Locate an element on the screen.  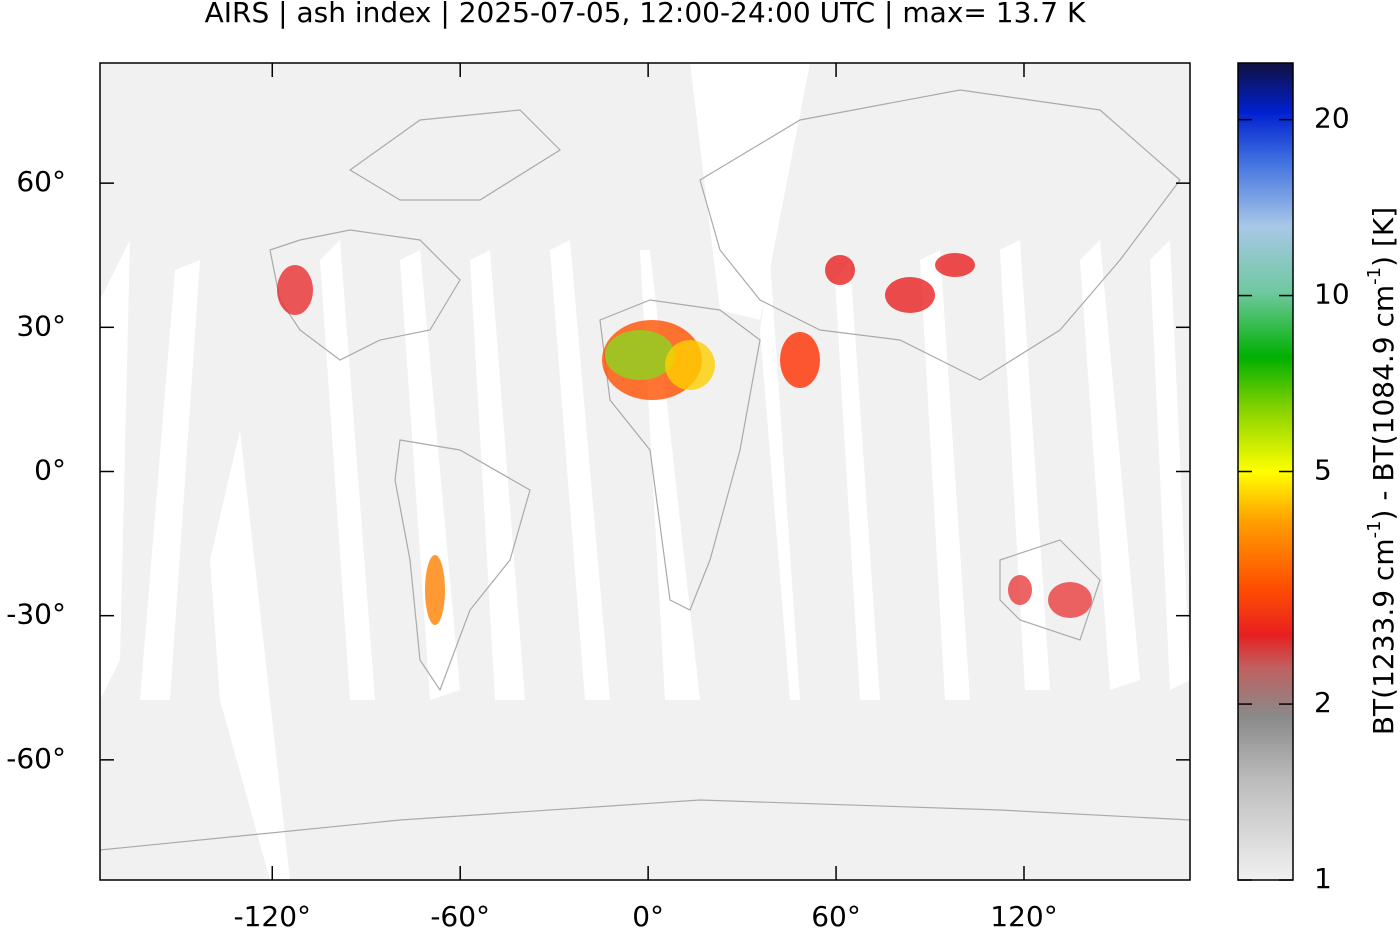
y-tick-label: 30° is located at coordinates (41, 325).